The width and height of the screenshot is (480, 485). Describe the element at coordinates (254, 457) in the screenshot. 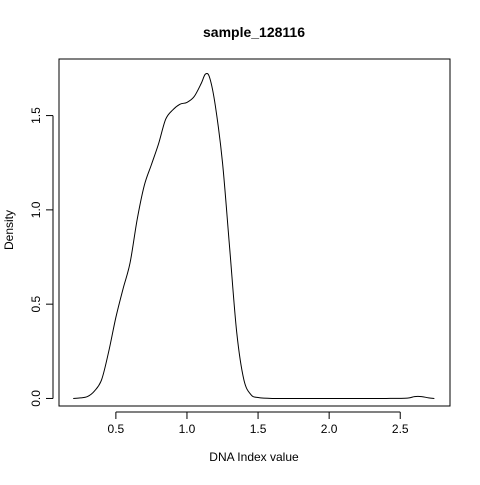

I see `x-axis-label: DNA Index value` at that location.